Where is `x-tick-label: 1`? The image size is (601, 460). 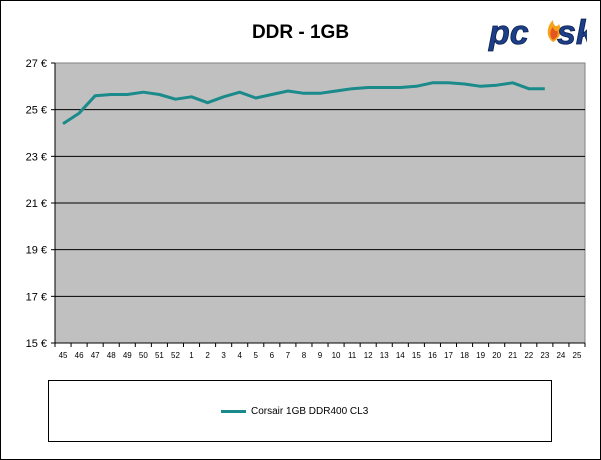 x-tick-label: 1 is located at coordinates (191, 355).